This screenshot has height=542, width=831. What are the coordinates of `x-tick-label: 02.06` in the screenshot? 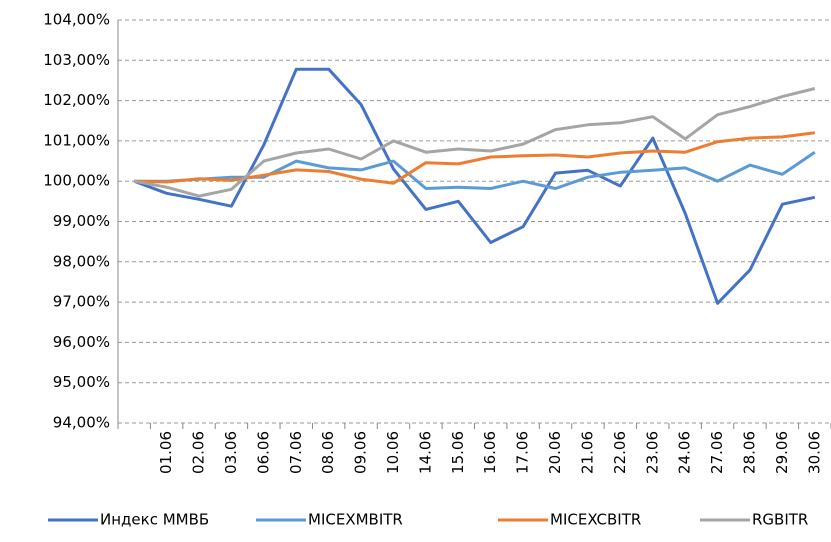 It's located at (199, 452).